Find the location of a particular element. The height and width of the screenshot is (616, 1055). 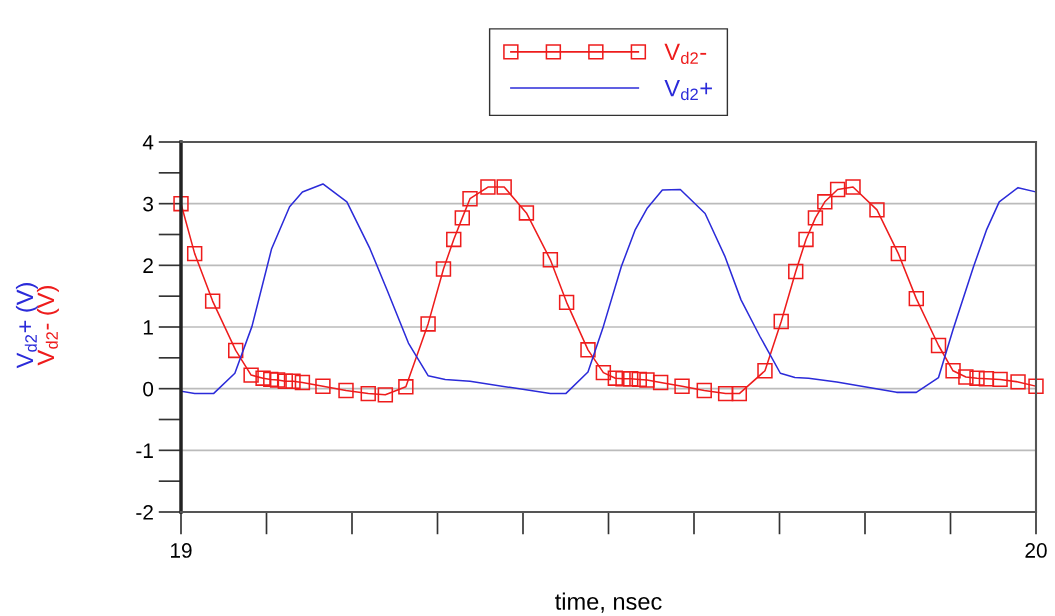

text: V$_{d2}$+ is located at coordinates (688, 90).